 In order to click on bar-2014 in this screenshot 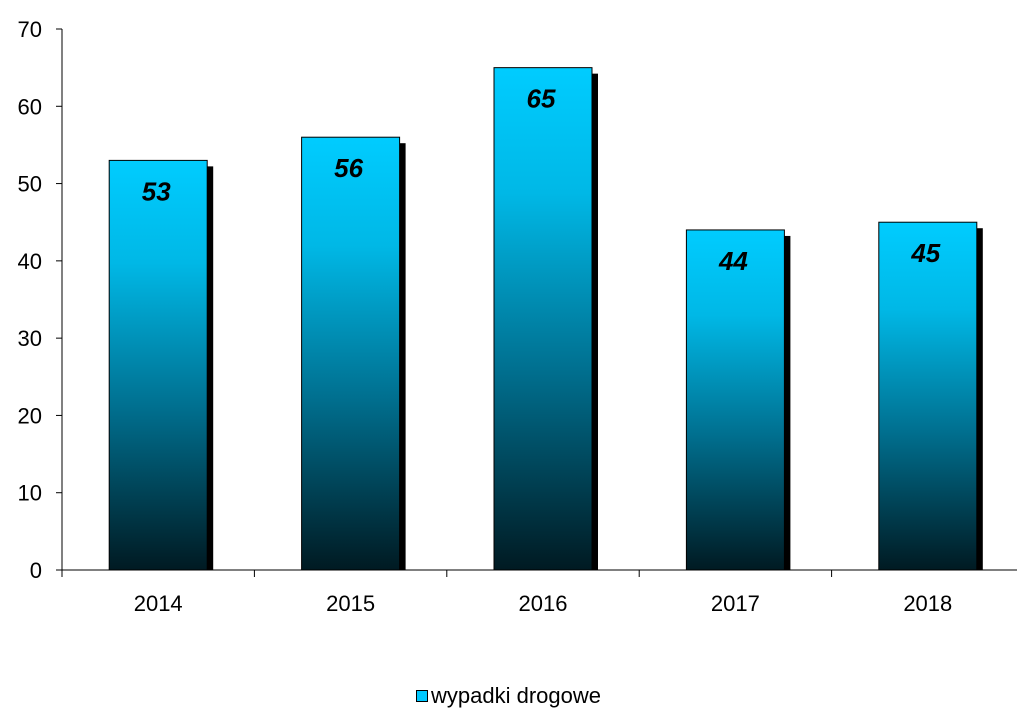, I will do `click(158, 365)`.